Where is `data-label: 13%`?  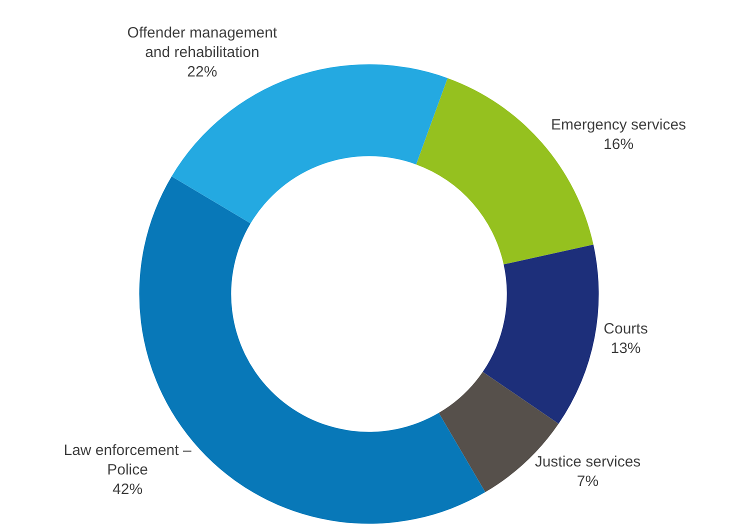 data-label: 13% is located at coordinates (625, 348).